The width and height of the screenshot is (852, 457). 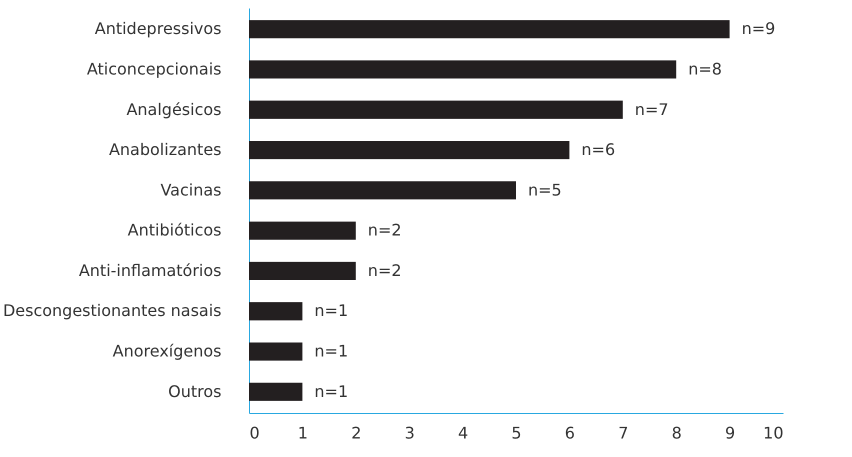 What do you see at coordinates (759, 28) in the screenshot?
I see `data-label: n=9` at bounding box center [759, 28].